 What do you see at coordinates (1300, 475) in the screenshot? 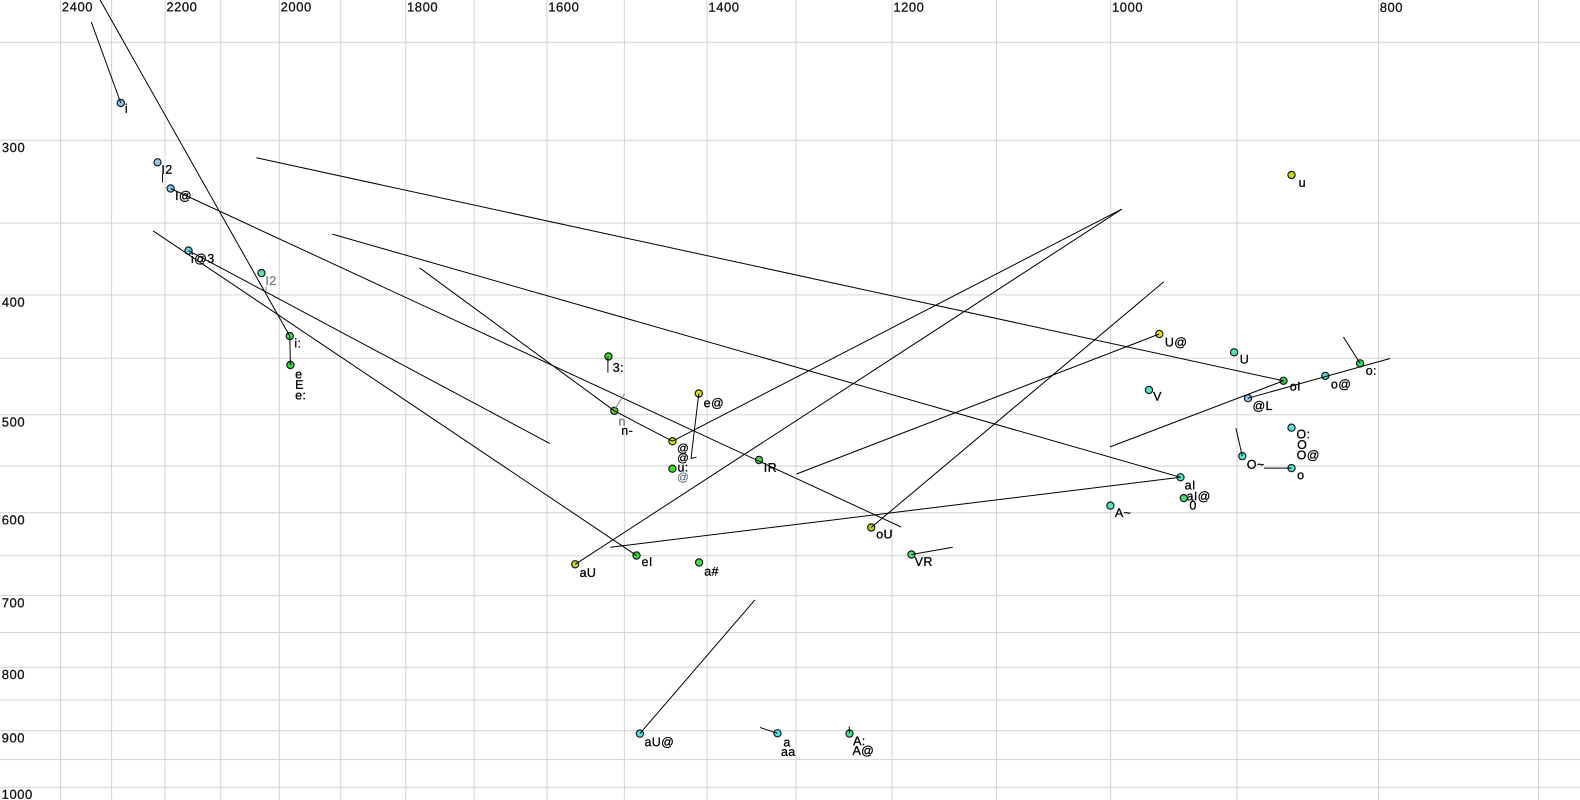
I see `svg-text: o` at bounding box center [1300, 475].